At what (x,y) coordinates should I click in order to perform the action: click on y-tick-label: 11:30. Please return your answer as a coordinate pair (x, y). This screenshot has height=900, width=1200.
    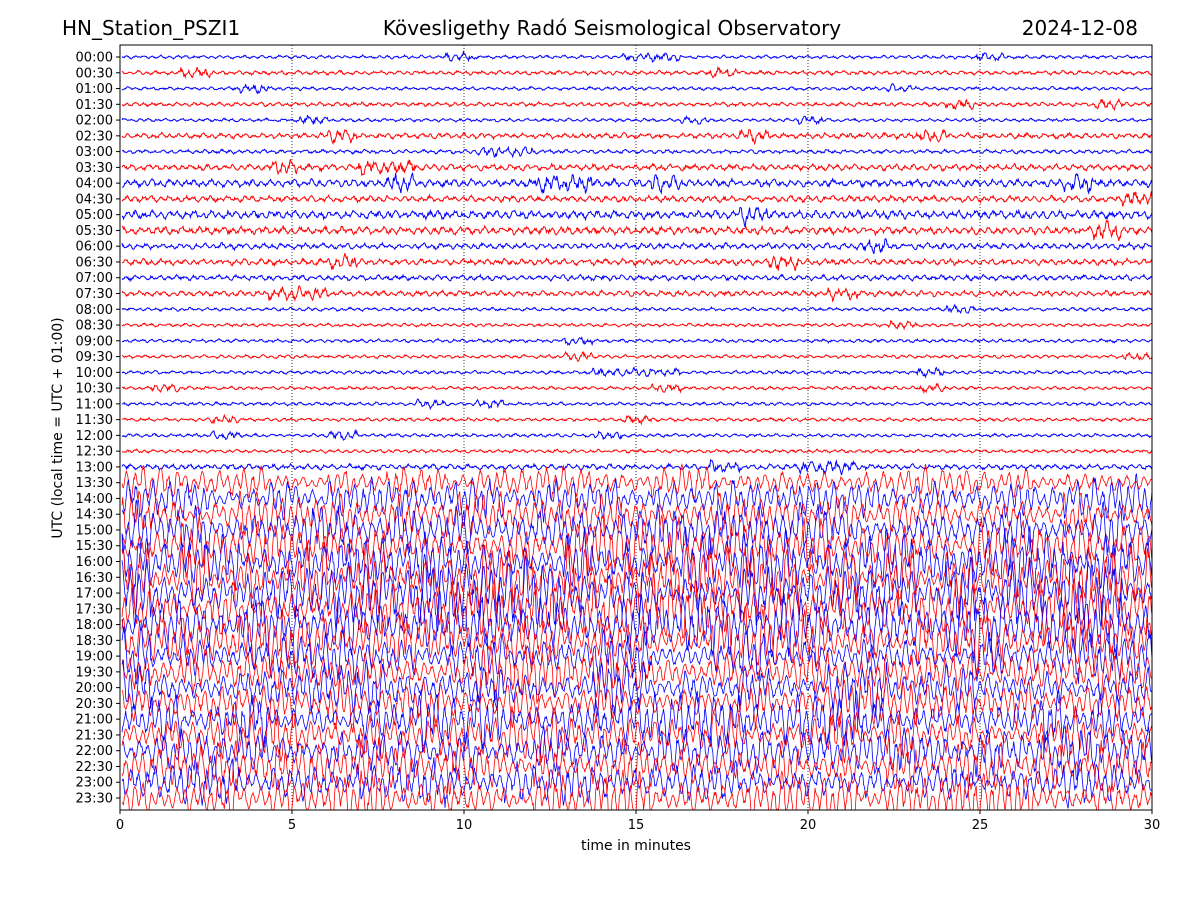
    Looking at the image, I should click on (94, 420).